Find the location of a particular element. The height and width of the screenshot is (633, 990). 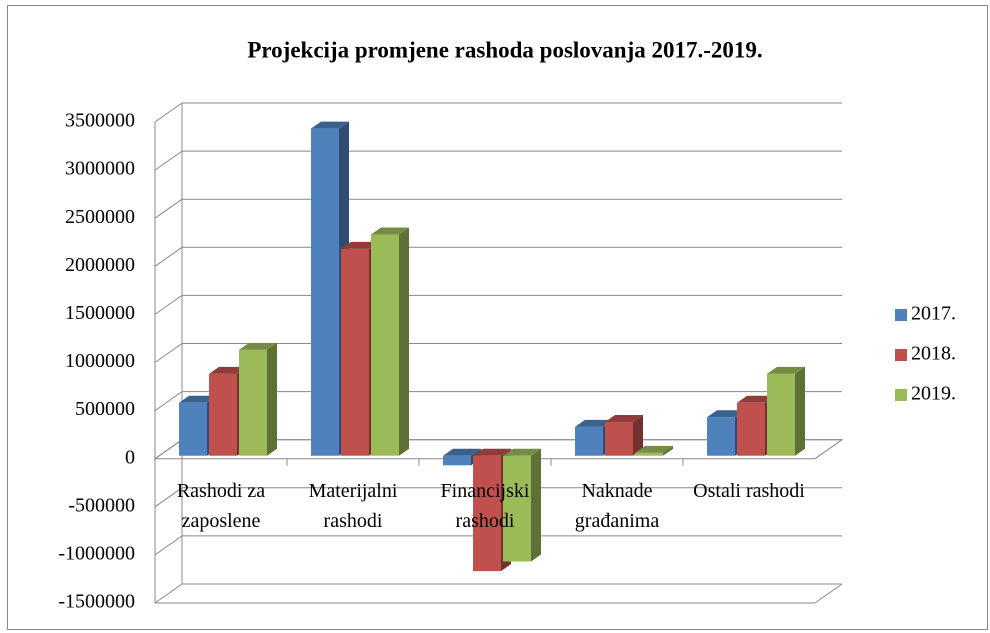

y-tick-label: 3000000 is located at coordinates (100, 169).